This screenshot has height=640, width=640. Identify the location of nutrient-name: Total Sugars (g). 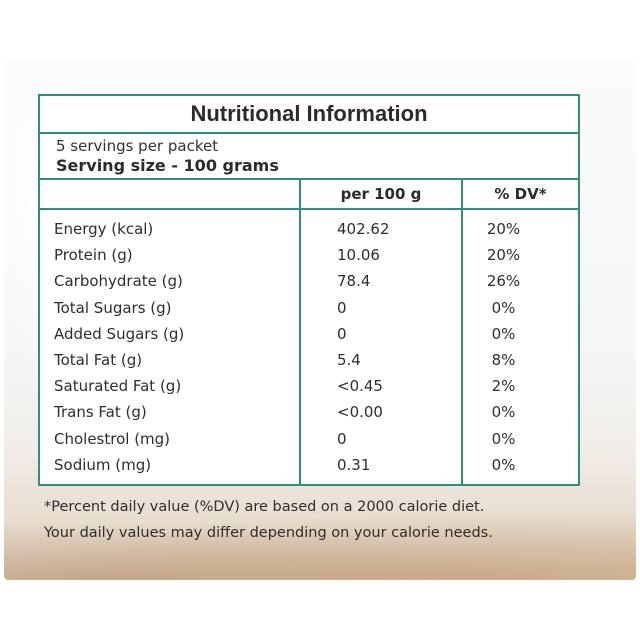
(113, 307).